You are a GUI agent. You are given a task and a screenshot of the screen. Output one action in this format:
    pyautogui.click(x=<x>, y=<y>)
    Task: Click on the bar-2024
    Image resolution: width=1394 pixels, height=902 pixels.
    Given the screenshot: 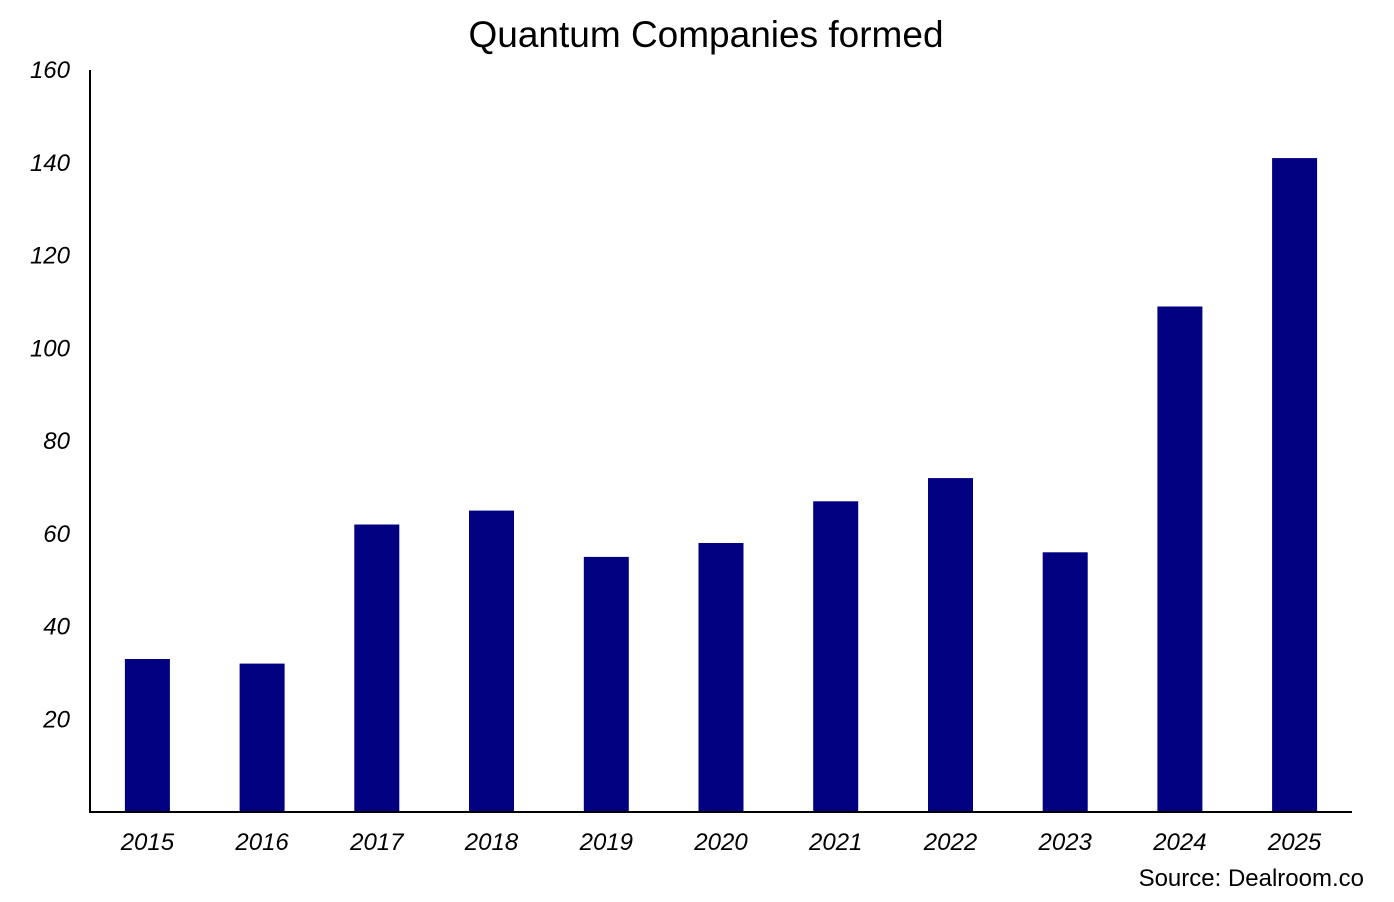 What is the action you would take?
    pyautogui.click(x=1180, y=559)
    